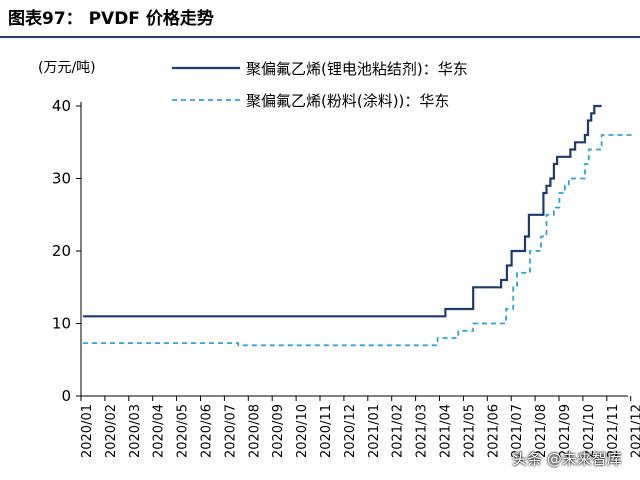  What do you see at coordinates (613, 431) in the screenshot?
I see `x-tick-label: 2021/11` at bounding box center [613, 431].